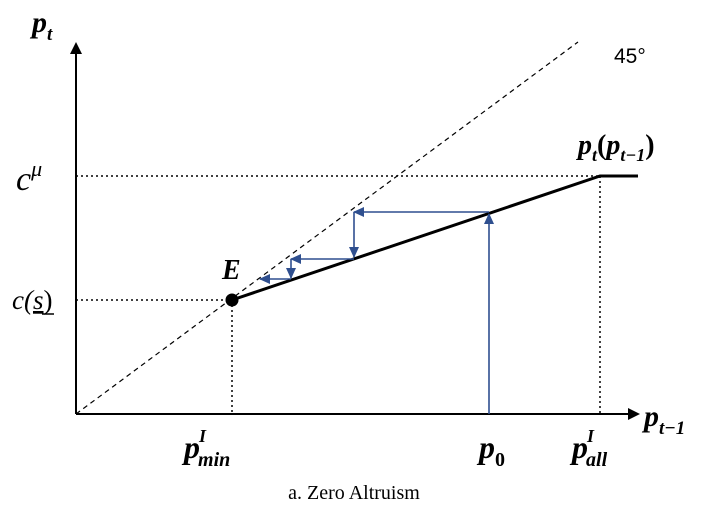 The width and height of the screenshot is (708, 509). I want to click on x-tick-p-0: p0, so click(490, 450).